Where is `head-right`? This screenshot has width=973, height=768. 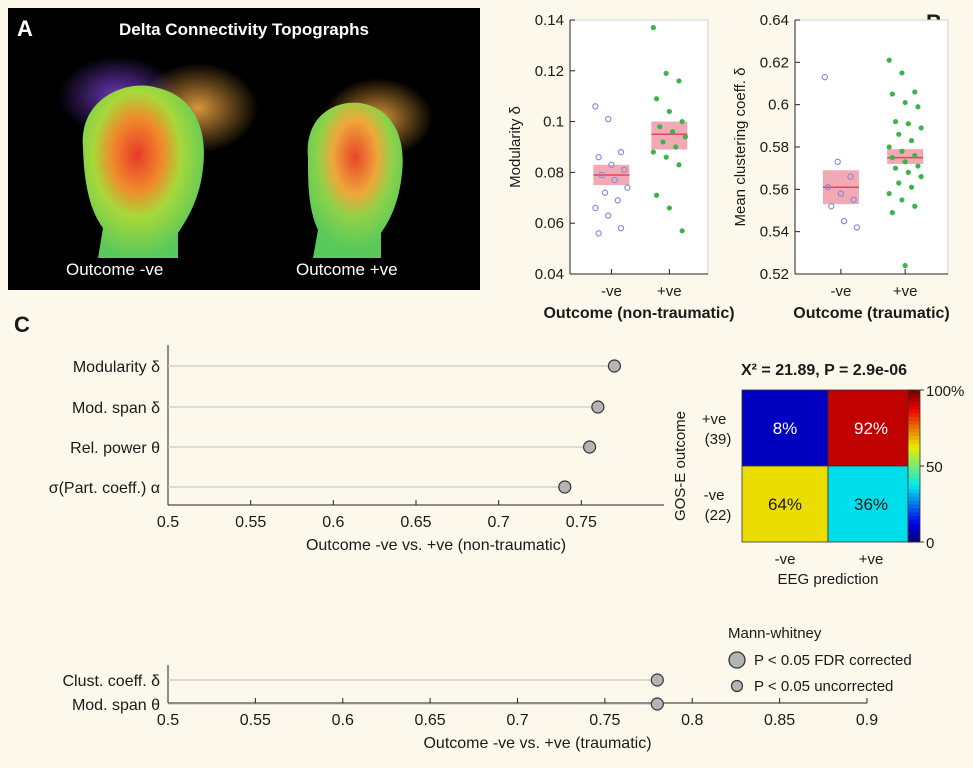
head-right is located at coordinates (355, 180).